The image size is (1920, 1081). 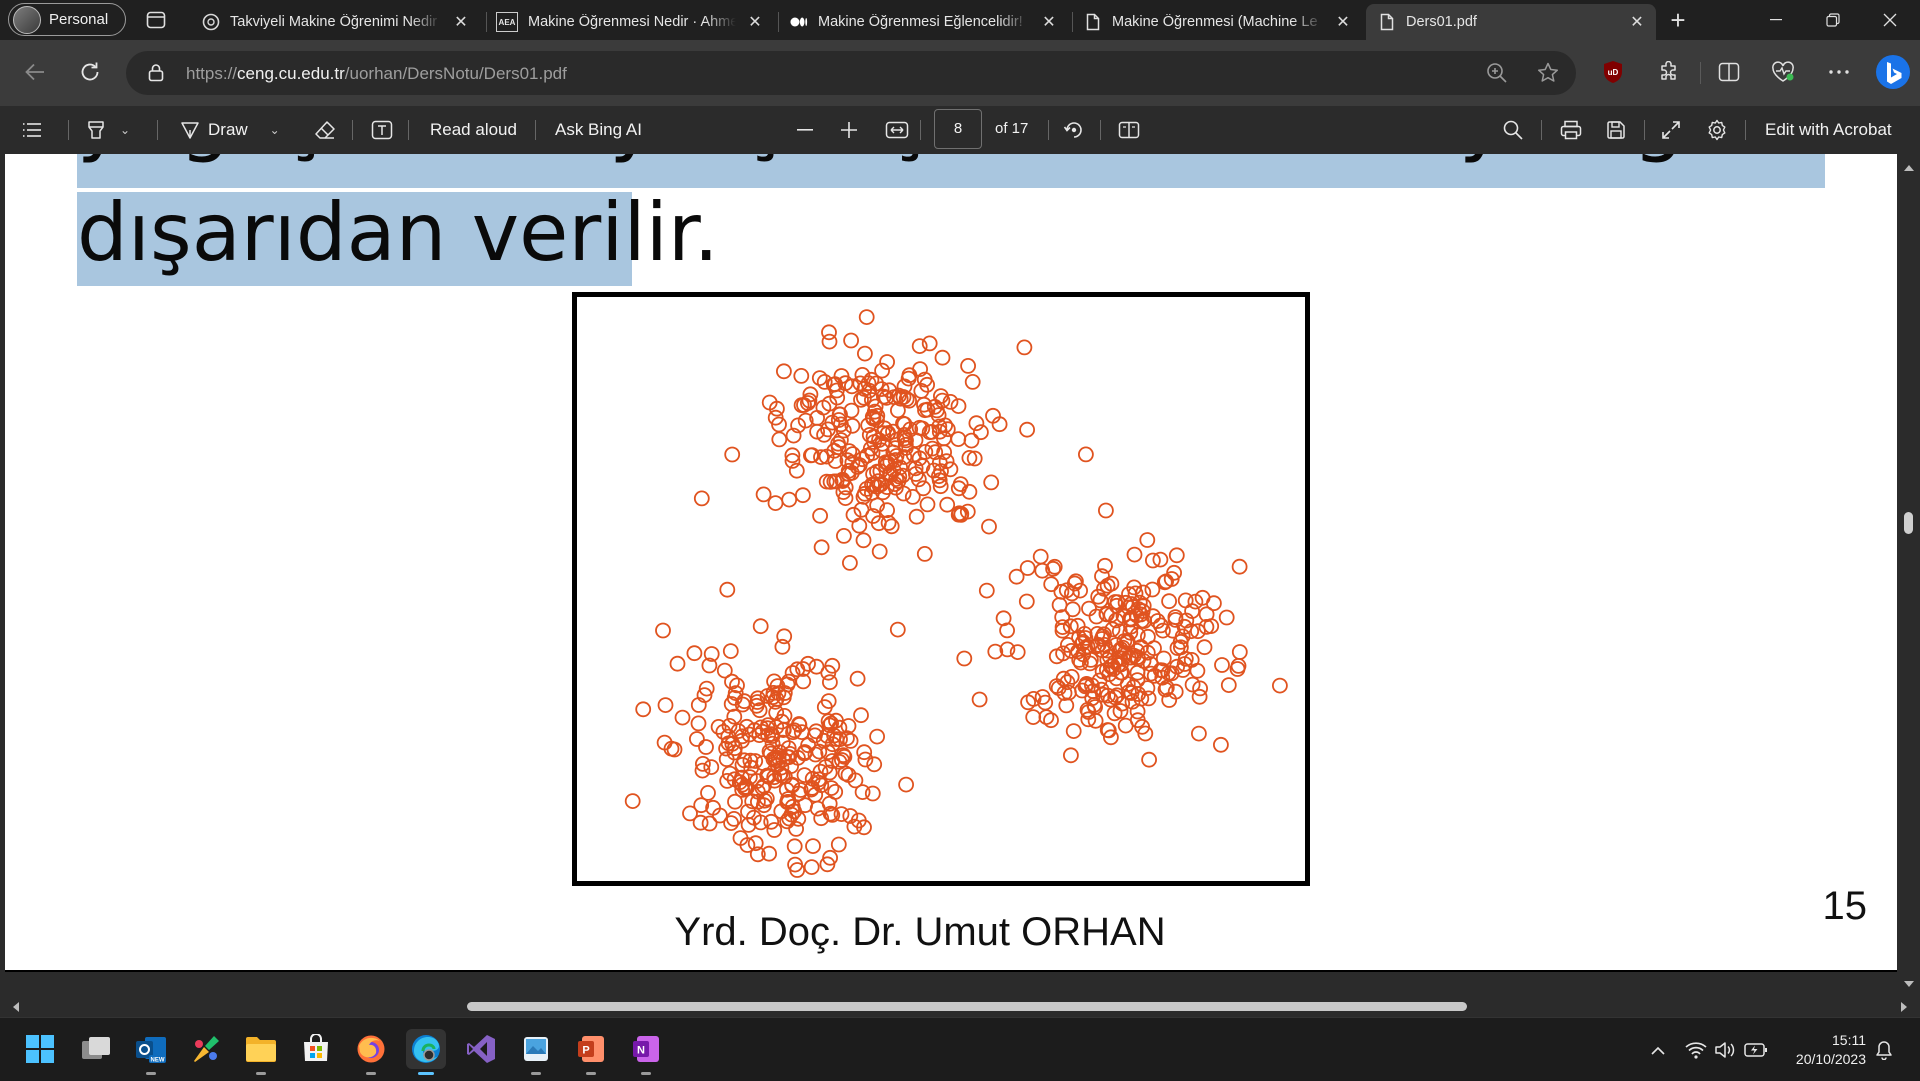 What do you see at coordinates (1513, 130) in the screenshot?
I see `search-icon` at bounding box center [1513, 130].